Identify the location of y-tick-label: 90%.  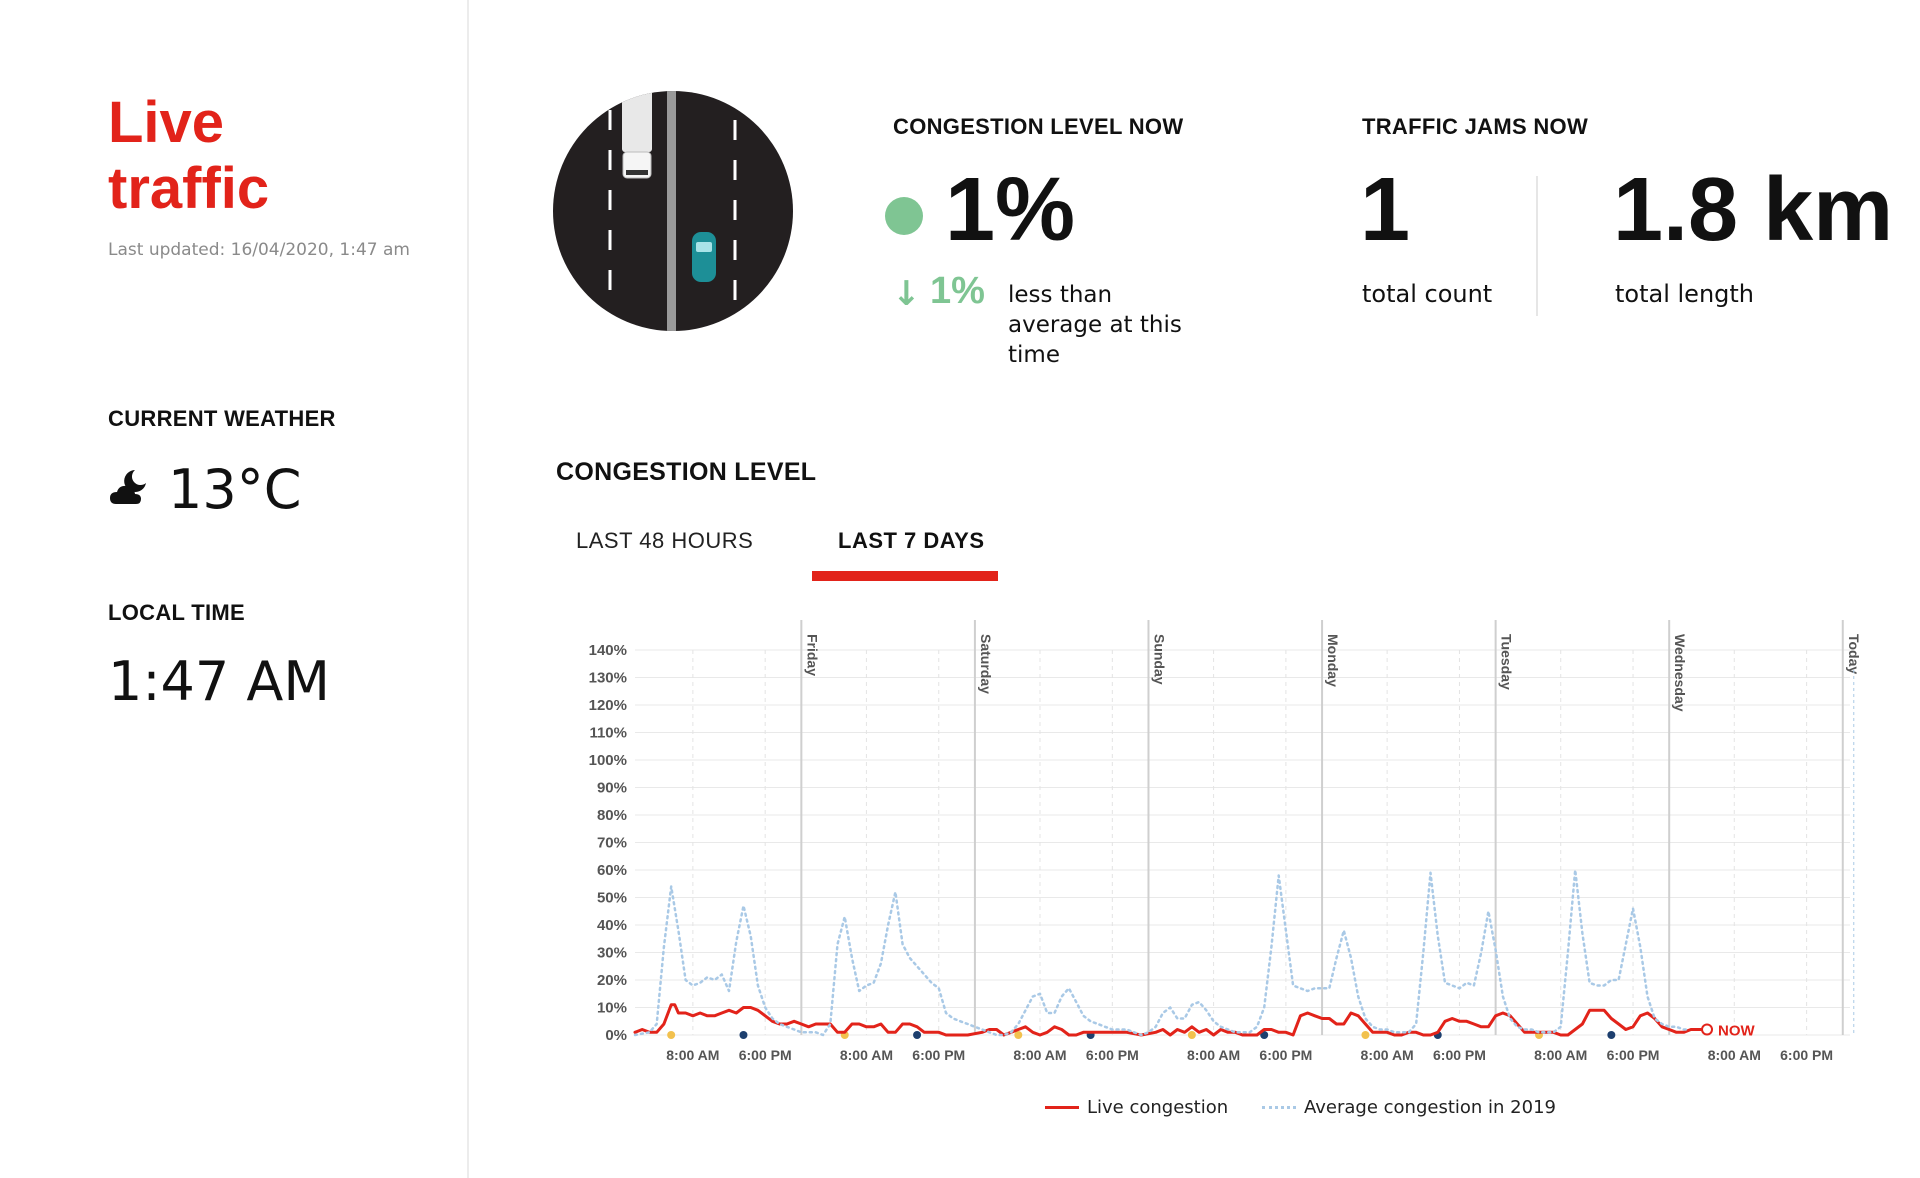
(612, 788).